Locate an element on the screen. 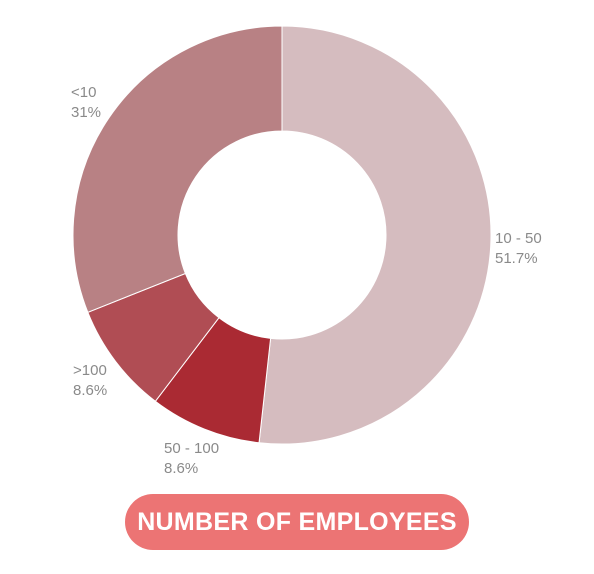  slice-label-0: 10 - 50 is located at coordinates (518, 238).